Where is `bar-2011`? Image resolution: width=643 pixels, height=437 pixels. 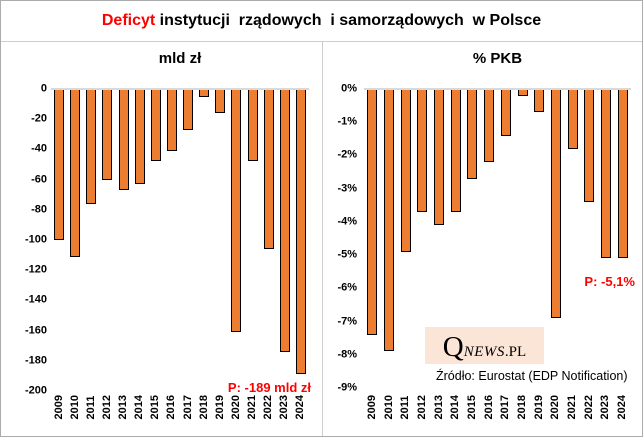
bar-2011 is located at coordinates (405, 170).